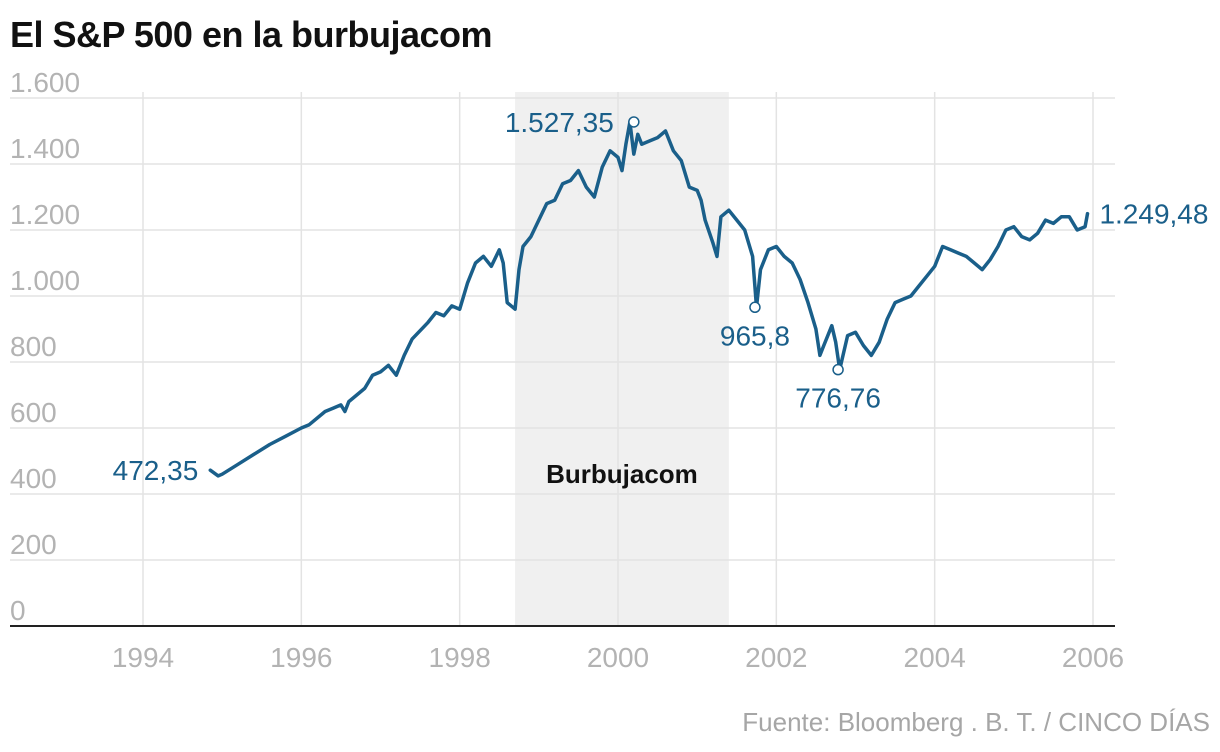 The image size is (1220, 752). What do you see at coordinates (460, 657) in the screenshot?
I see `x-tick-label: 1998` at bounding box center [460, 657].